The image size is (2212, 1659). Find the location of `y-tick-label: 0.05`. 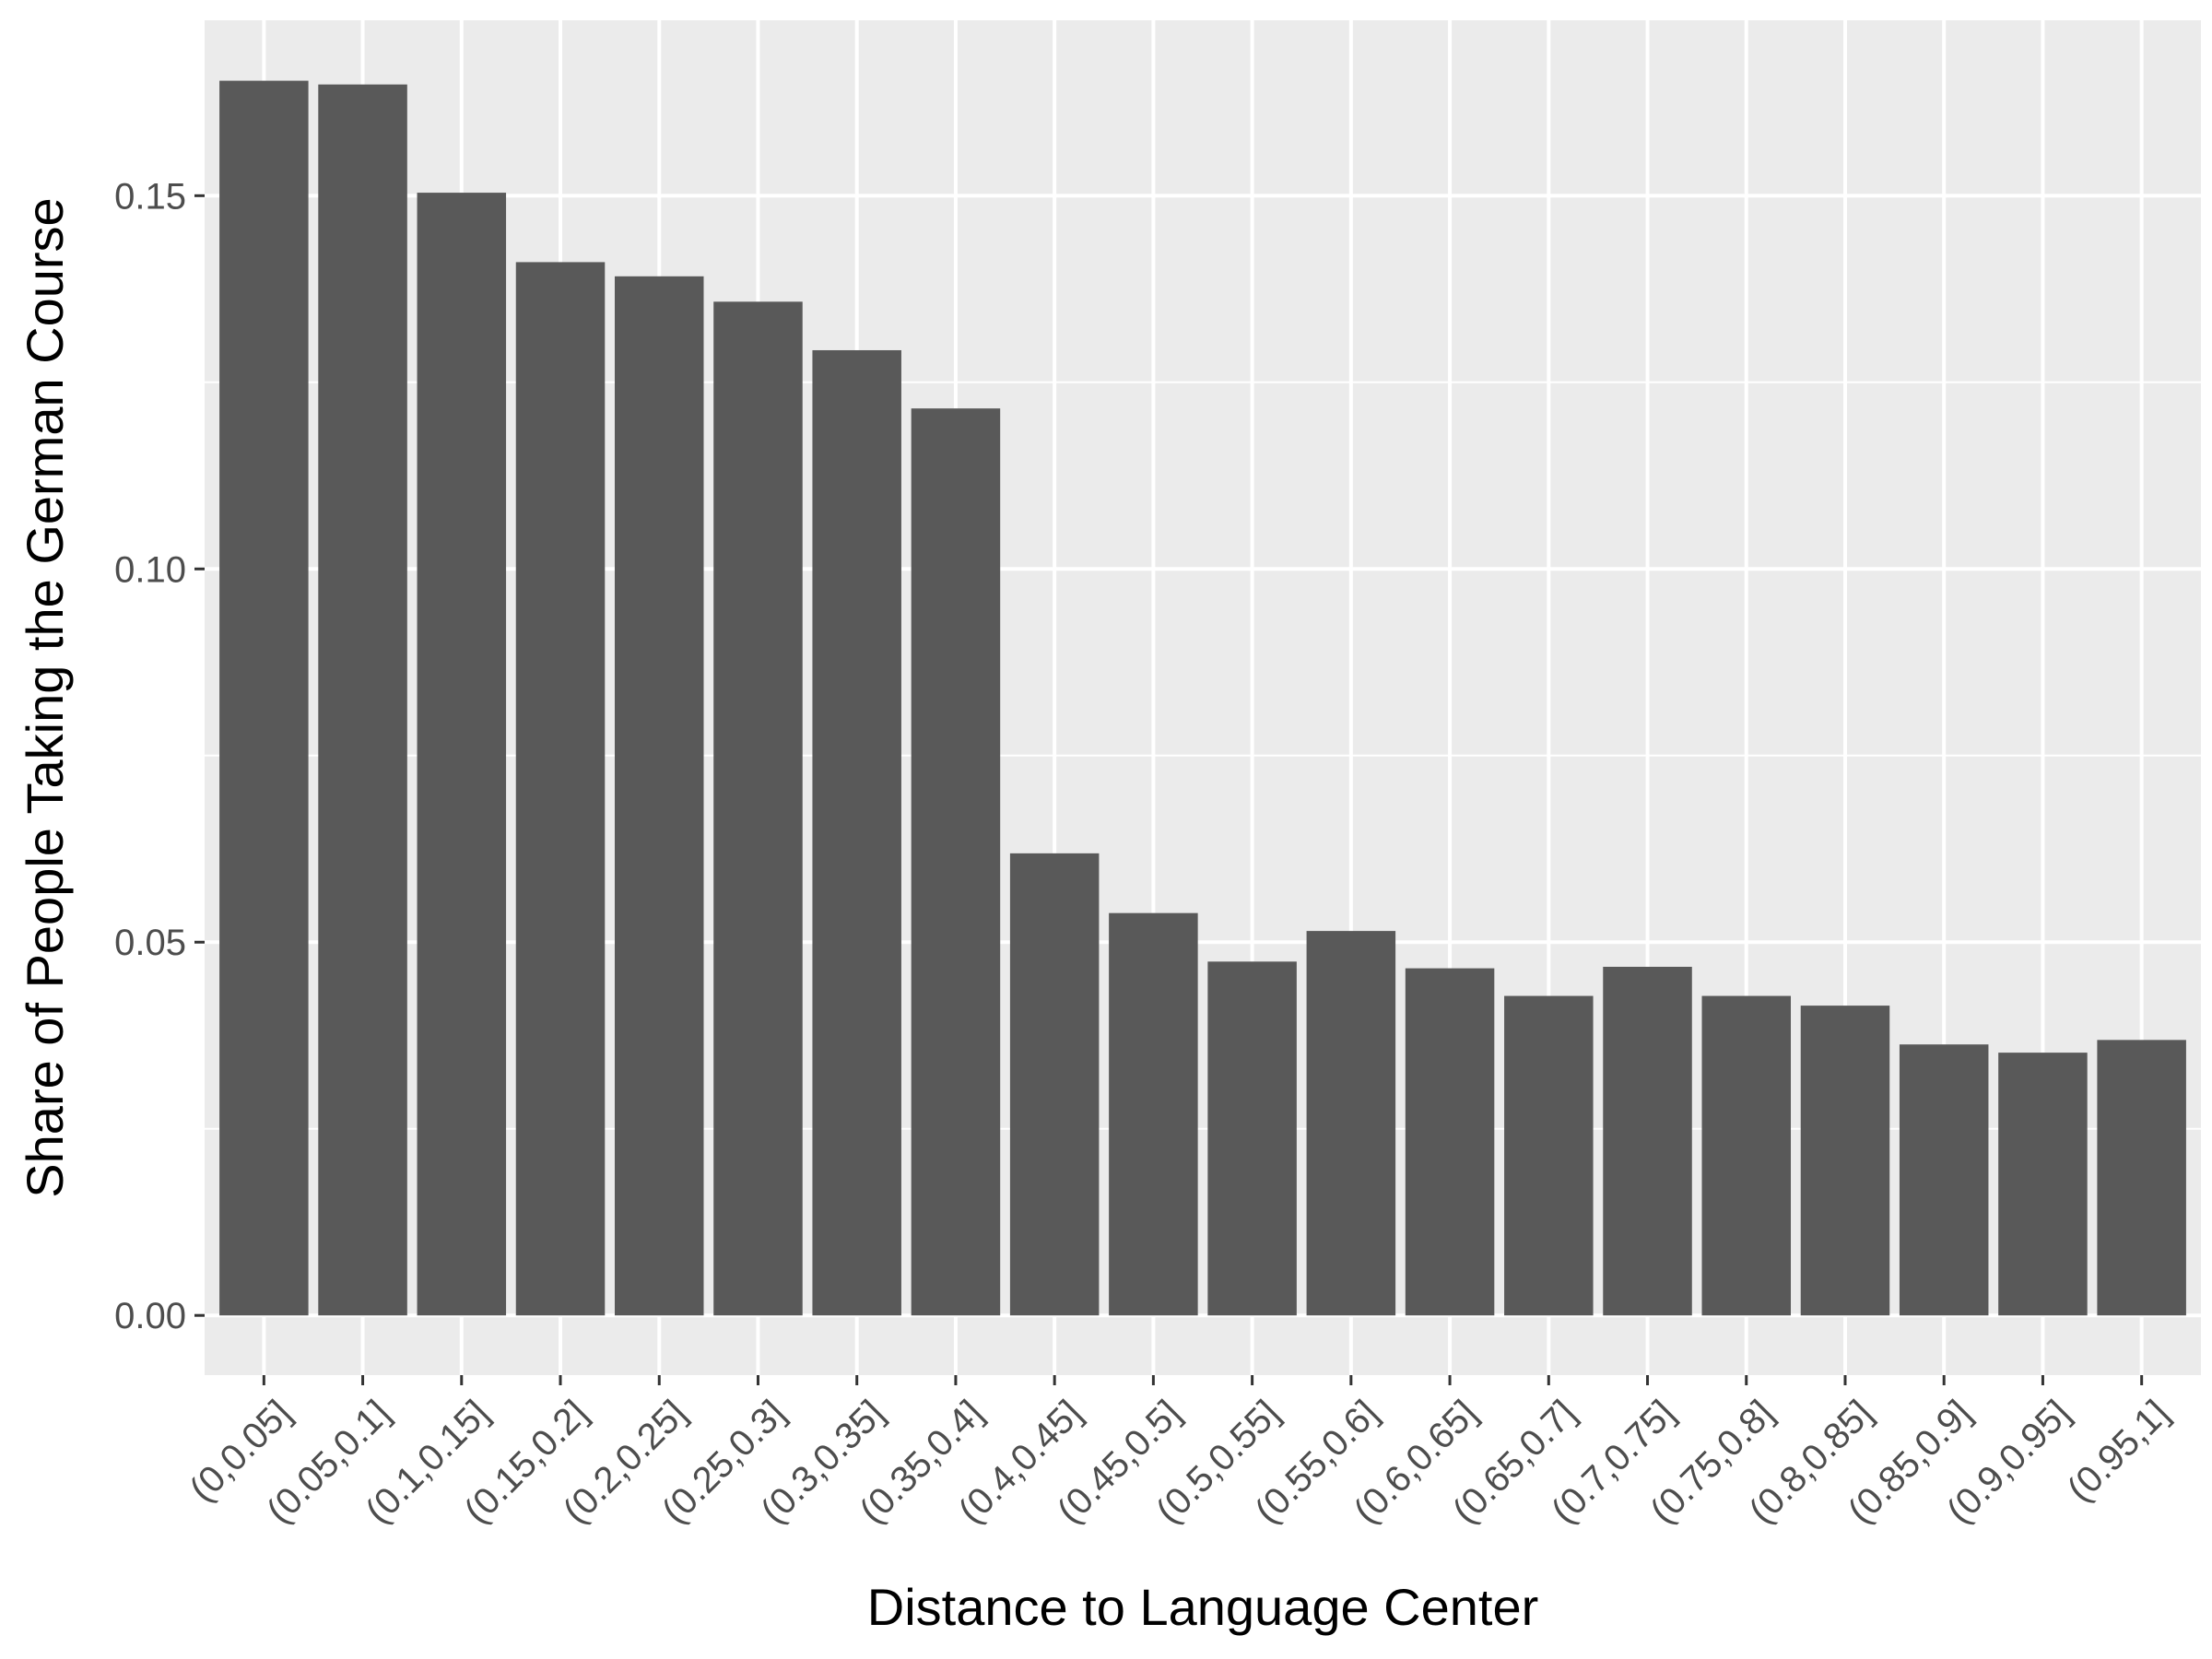

y-tick-label: 0.05 is located at coordinates (150, 943).